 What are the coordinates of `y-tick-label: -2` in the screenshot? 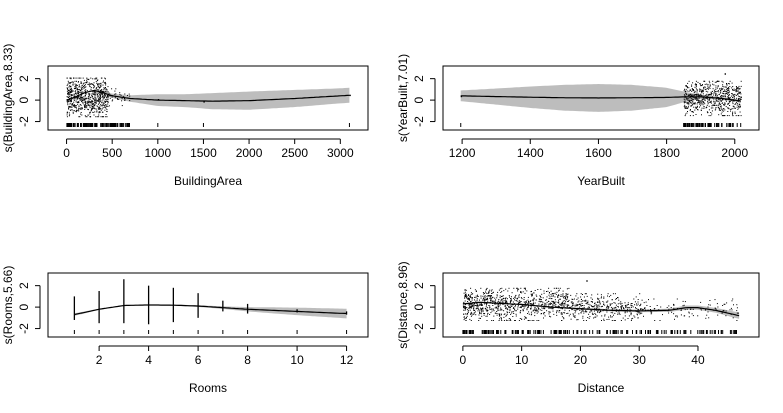 It's located at (419, 328).